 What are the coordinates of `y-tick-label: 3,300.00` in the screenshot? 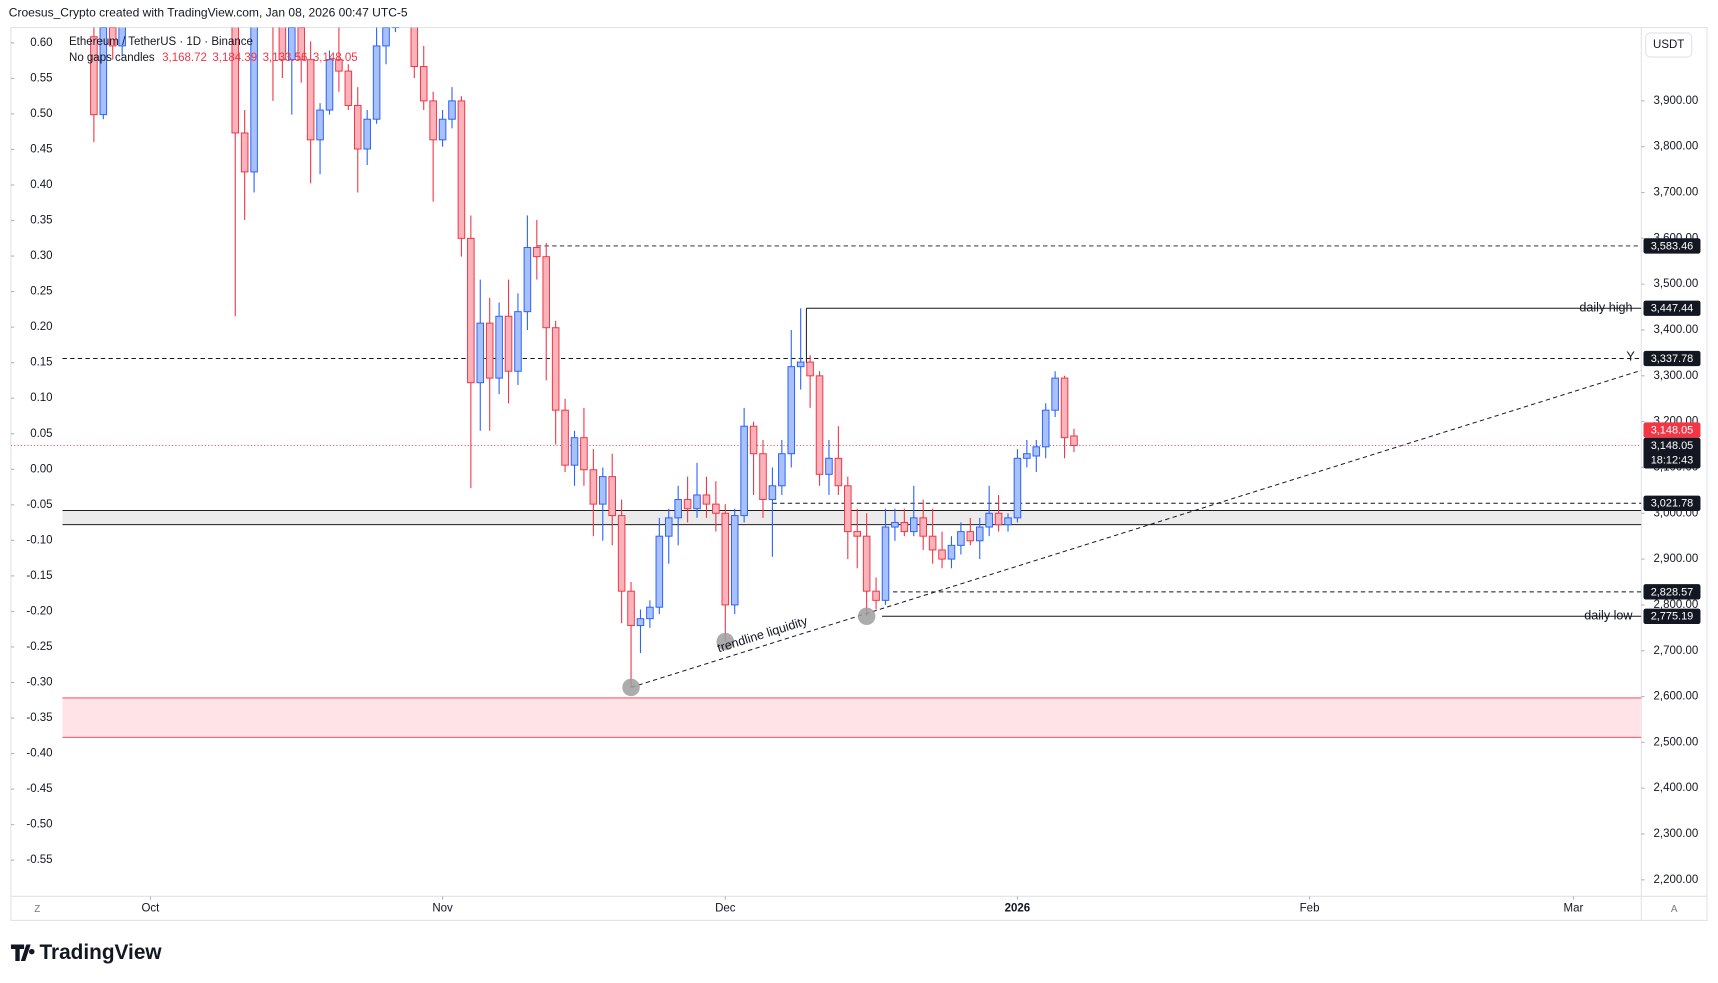 It's located at (1676, 376).